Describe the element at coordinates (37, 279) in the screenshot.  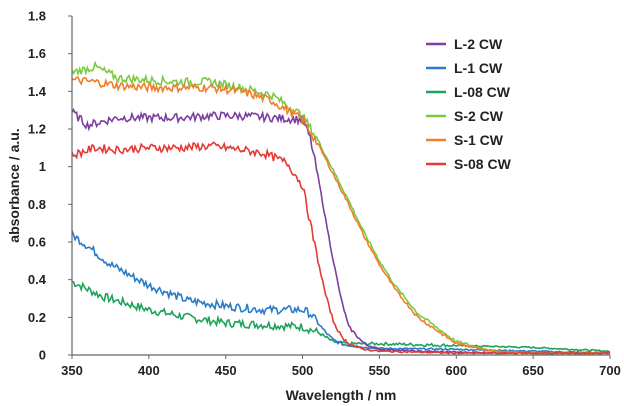
I see `y-tick-label: 0.4` at that location.